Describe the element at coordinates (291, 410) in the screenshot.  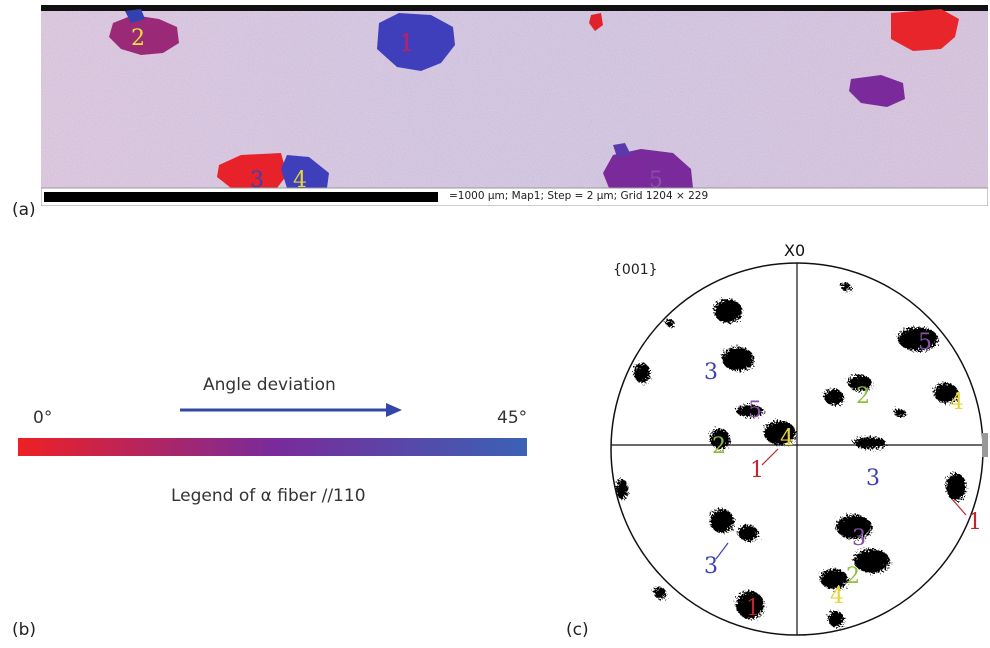
I see `angle-deviation-arrow` at that location.